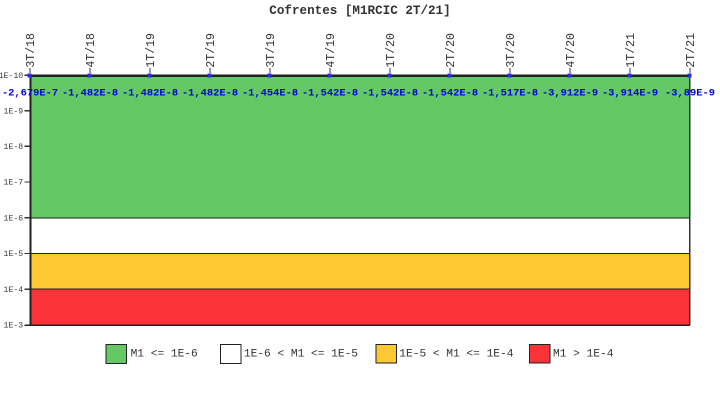 The image size is (720, 405). Describe the element at coordinates (91, 50) in the screenshot. I see `svg-text: 4T/18` at that location.